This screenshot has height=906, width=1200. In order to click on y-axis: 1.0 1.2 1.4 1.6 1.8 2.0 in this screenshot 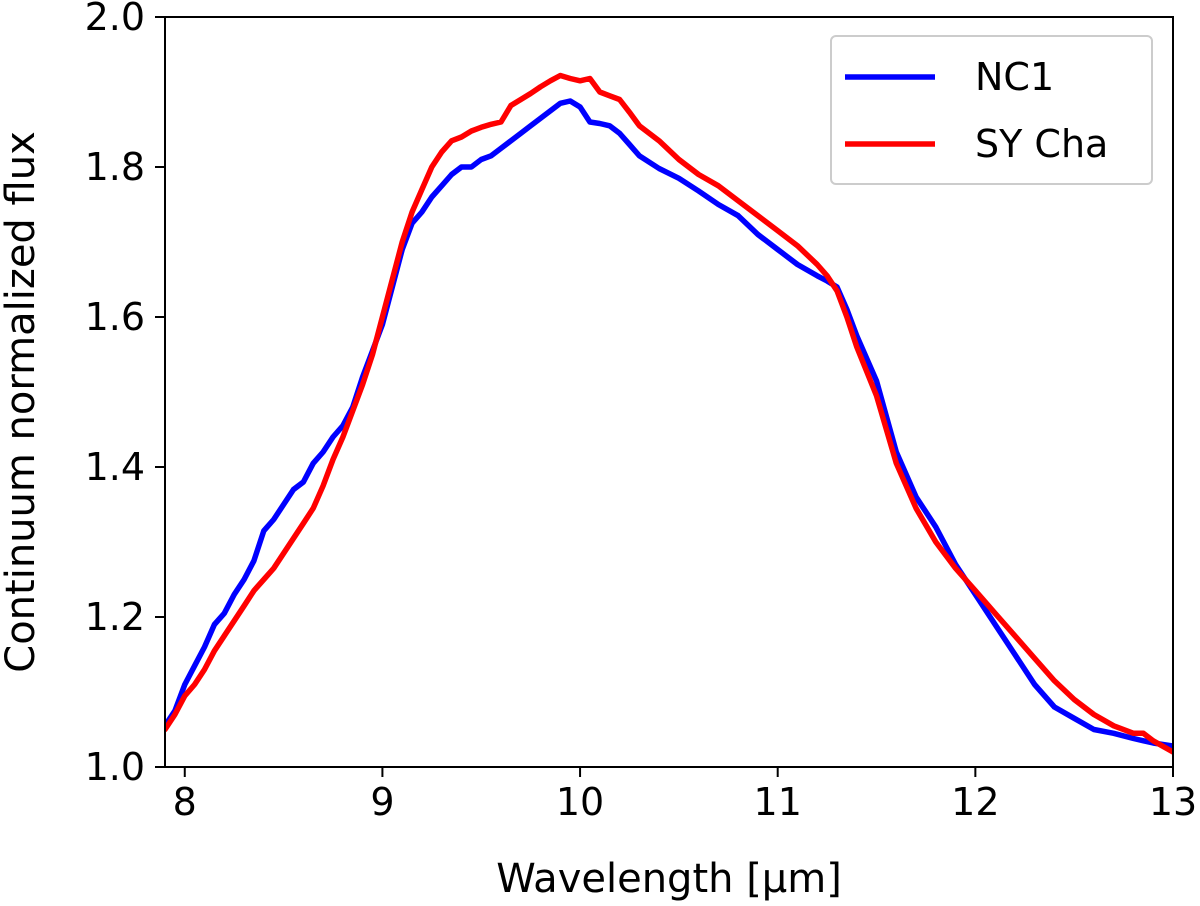, I will do `click(125, 394)`.